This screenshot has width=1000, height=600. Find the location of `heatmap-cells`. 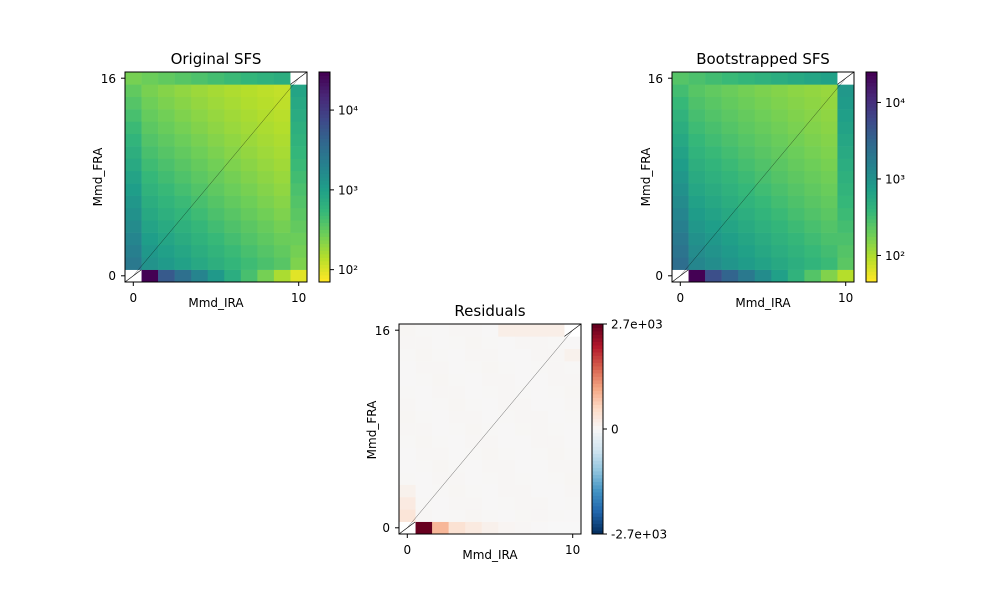

heatmap-cells is located at coordinates (490, 429).